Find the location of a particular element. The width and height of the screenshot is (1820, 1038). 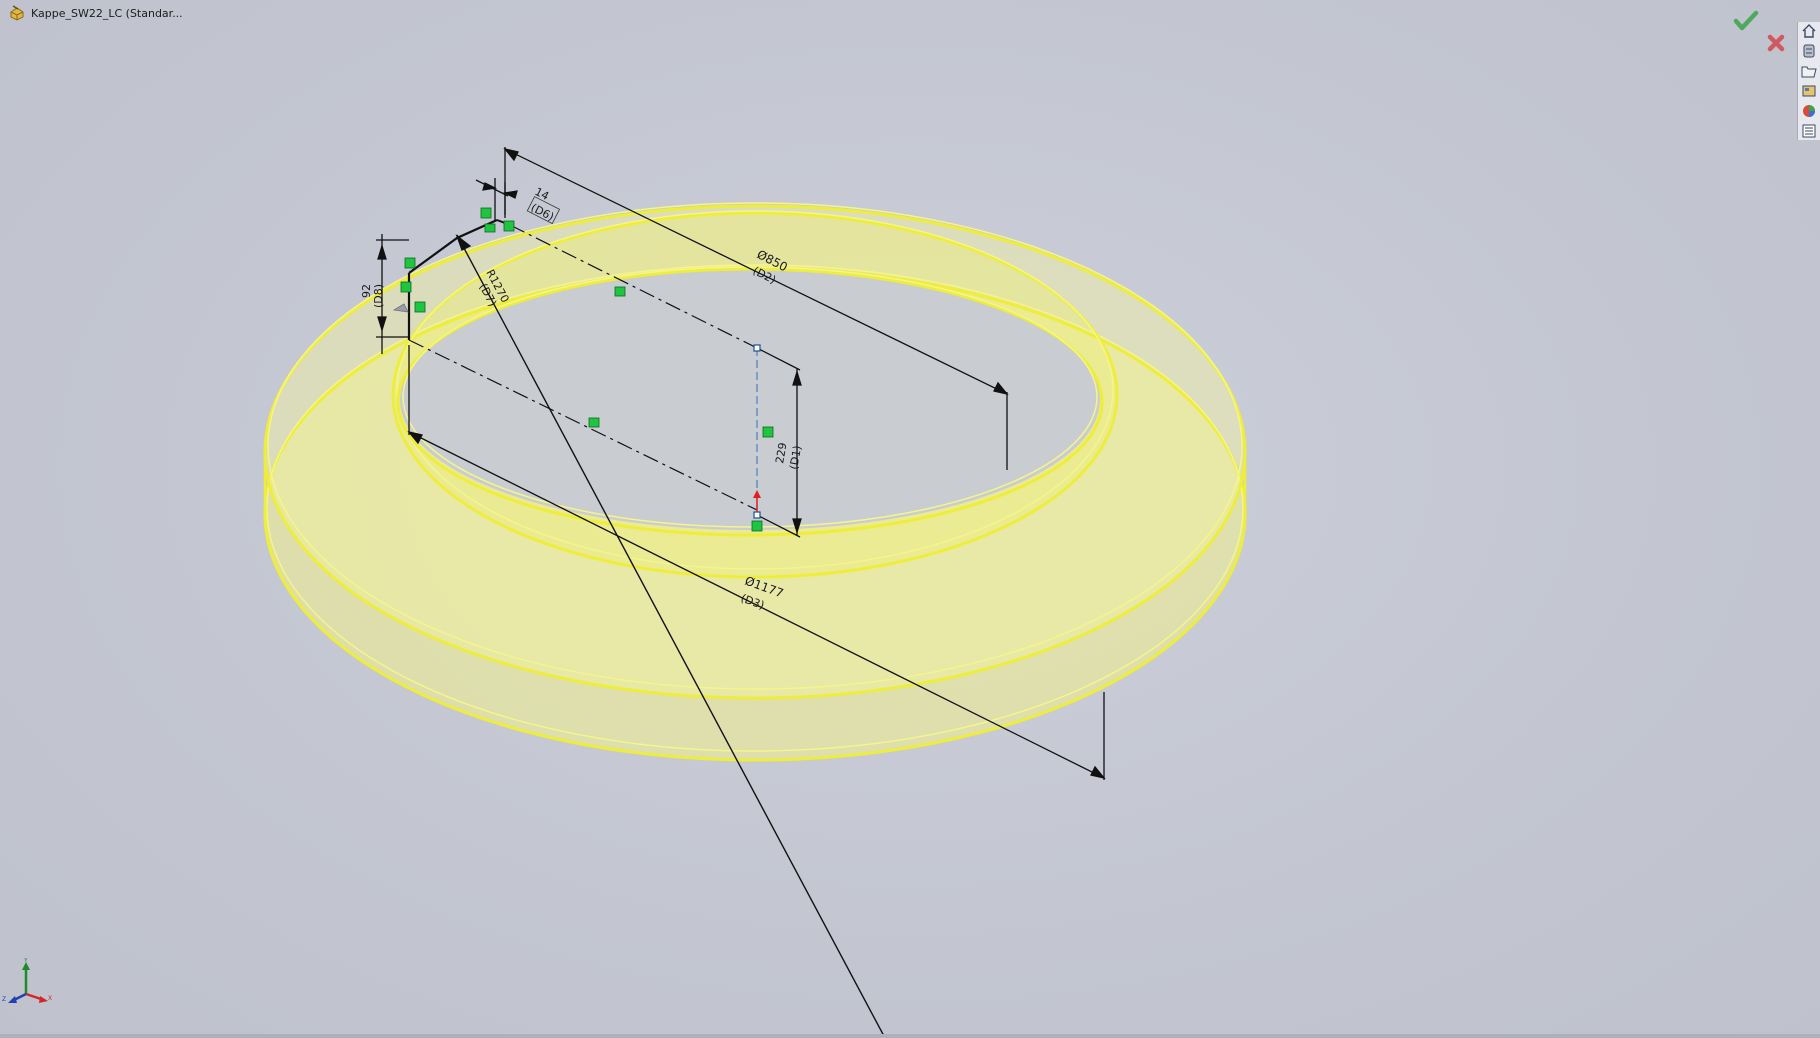

dim-d6: 14 (D6) is located at coordinates (543, 205).